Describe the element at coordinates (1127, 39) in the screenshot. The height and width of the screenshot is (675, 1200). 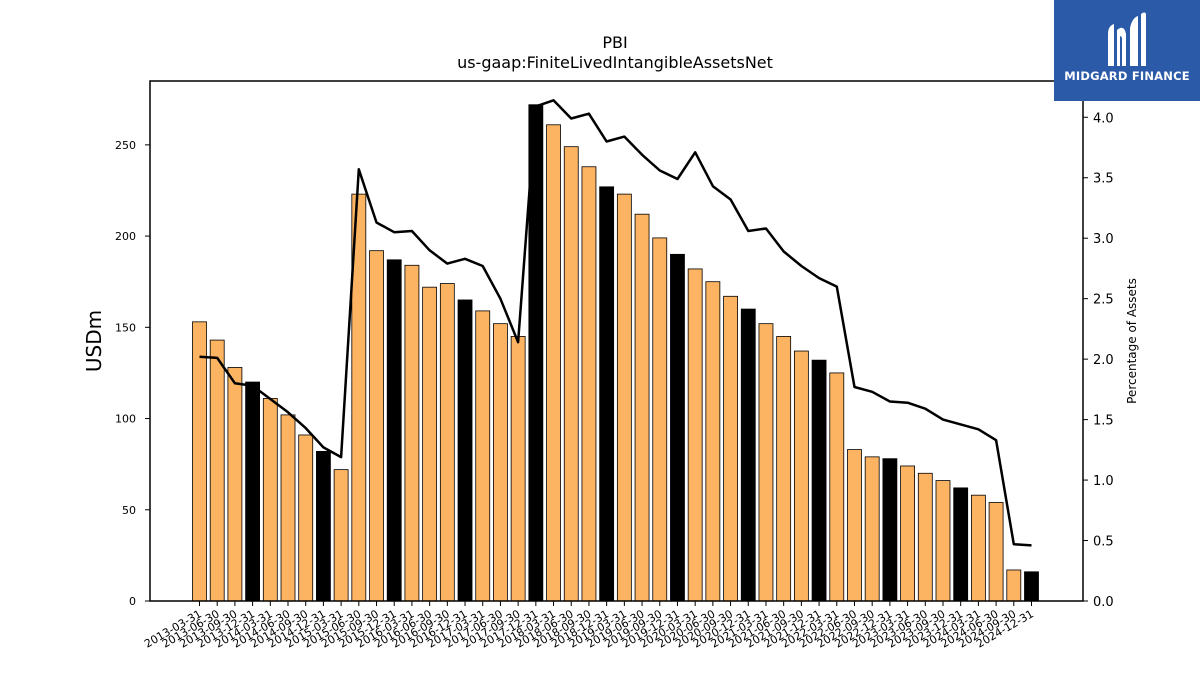
I see `midgard-m-icon` at that location.